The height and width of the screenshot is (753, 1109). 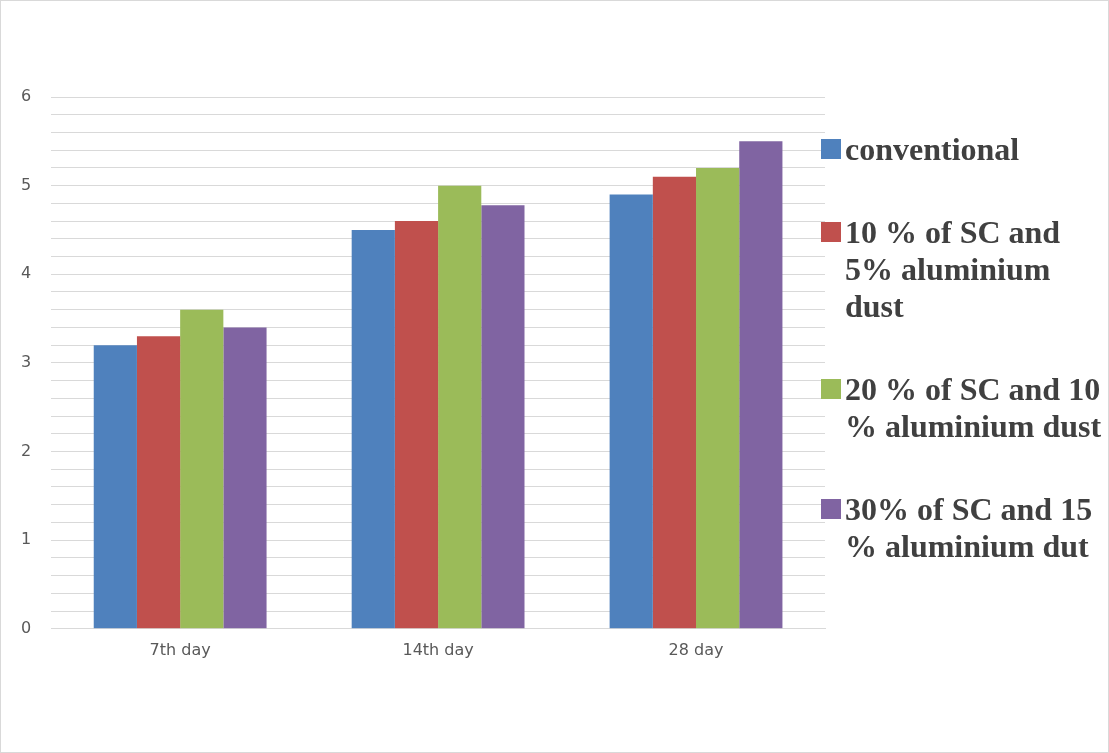 I want to click on legend-label: conventional, so click(x=932, y=149).